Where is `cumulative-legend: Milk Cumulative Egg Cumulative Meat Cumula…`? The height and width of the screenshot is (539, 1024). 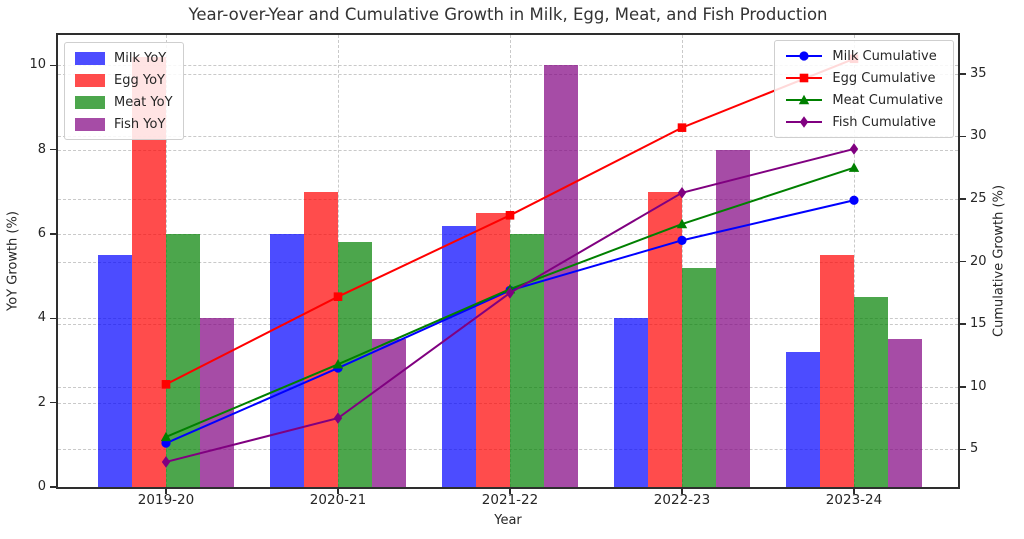 cumulative-legend: Milk Cumulative Egg Cumulative Meat Cumula… is located at coordinates (864, 89).